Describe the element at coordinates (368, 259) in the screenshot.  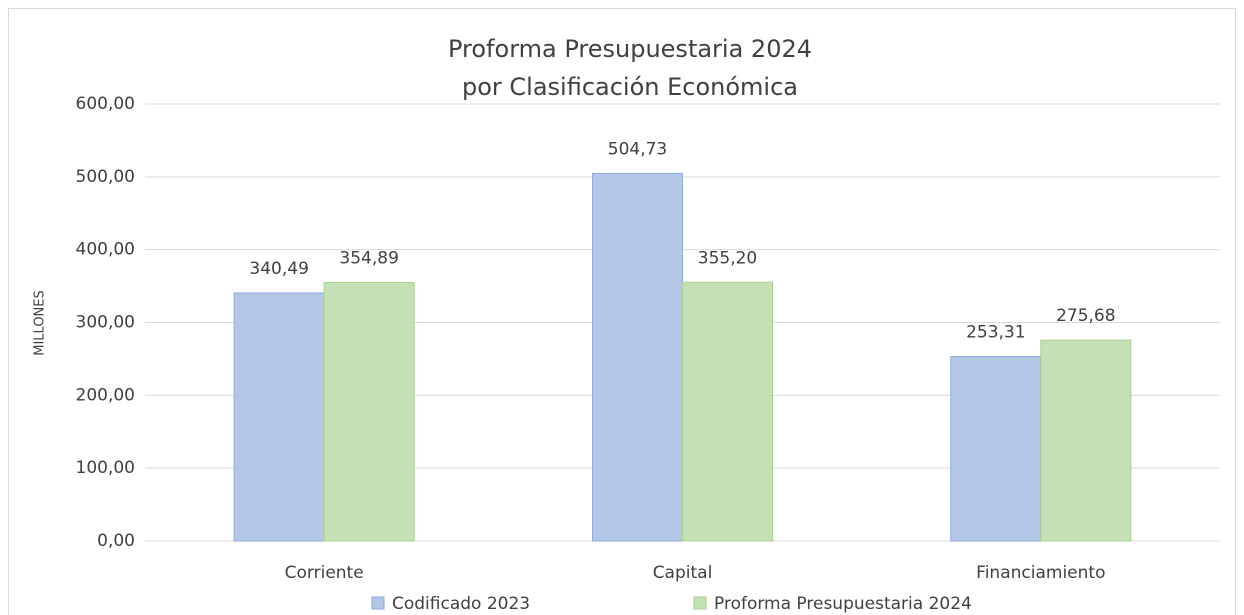
I see `value-label: 354,89` at that location.